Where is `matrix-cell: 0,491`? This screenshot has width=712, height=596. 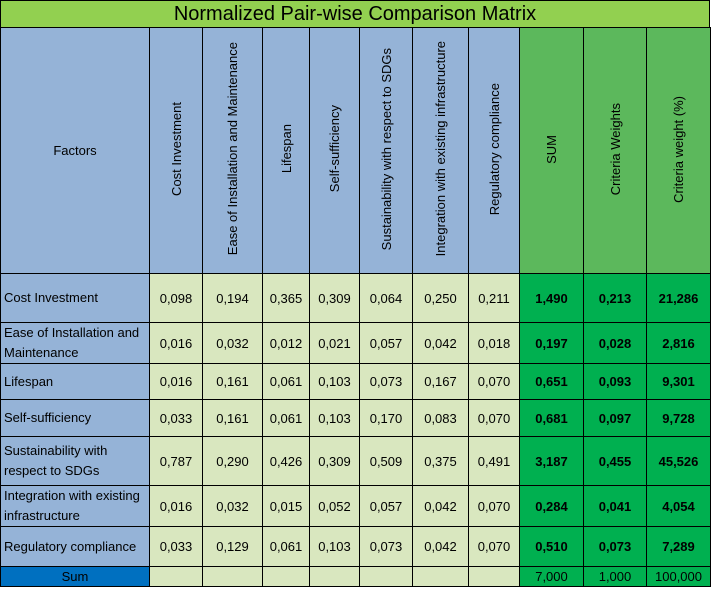
matrix-cell: 0,491 is located at coordinates (494, 461).